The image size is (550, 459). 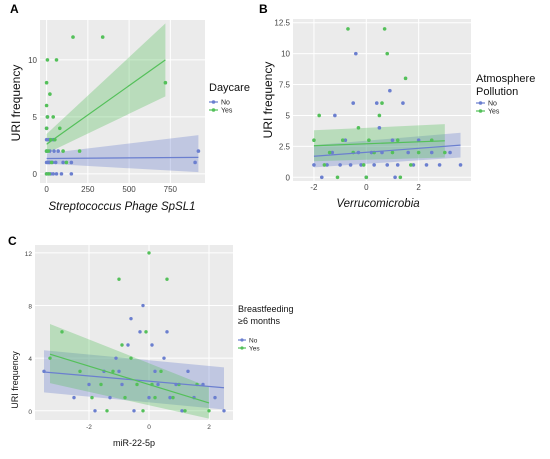 What do you see at coordinates (121, 207) in the screenshot?
I see `x-axis-label-a: Streptococcus Phage SpSL1` at bounding box center [121, 207].